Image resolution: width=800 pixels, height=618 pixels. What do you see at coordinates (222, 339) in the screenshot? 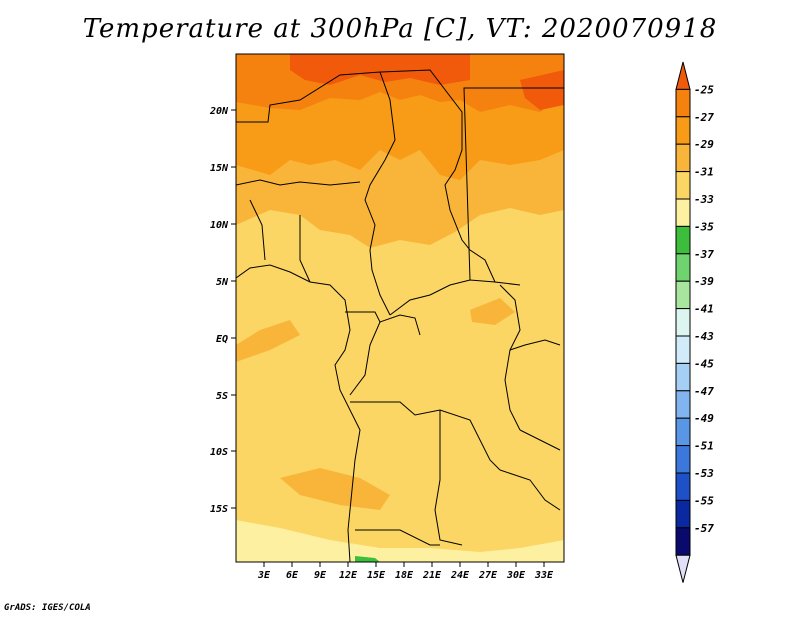
I see `lat-label: EQ` at bounding box center [222, 339].